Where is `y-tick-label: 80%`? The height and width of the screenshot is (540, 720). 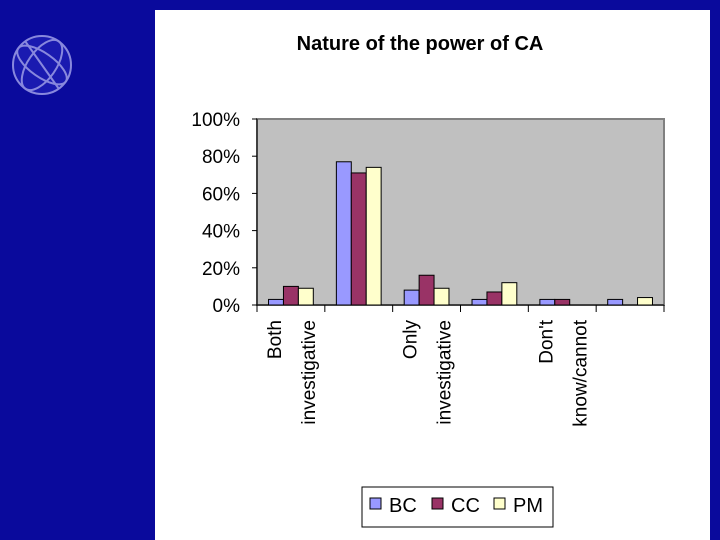 y-tick-label: 80% is located at coordinates (221, 157).